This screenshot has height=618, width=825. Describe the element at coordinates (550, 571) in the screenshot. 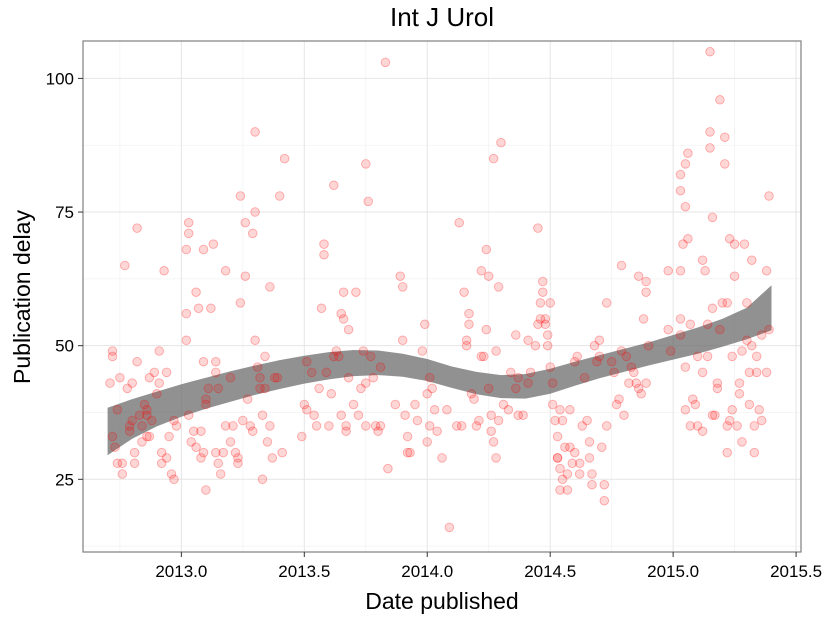

I see `x-tick-label: 2014.5` at that location.